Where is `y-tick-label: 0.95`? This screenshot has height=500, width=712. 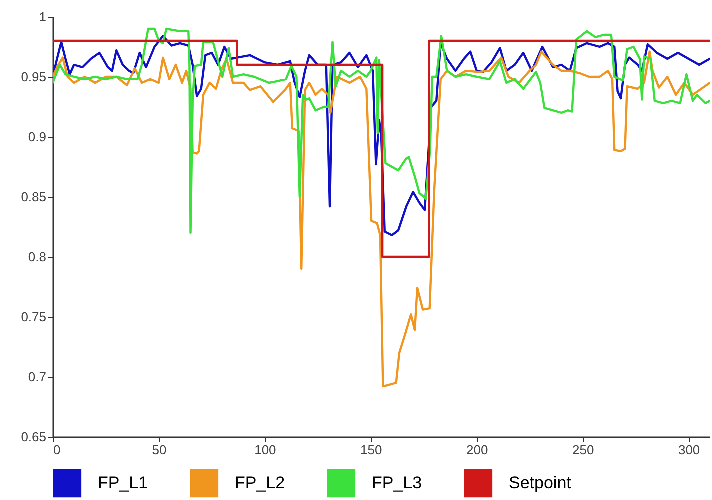 y-tick-label: 0.95 is located at coordinates (33, 77).